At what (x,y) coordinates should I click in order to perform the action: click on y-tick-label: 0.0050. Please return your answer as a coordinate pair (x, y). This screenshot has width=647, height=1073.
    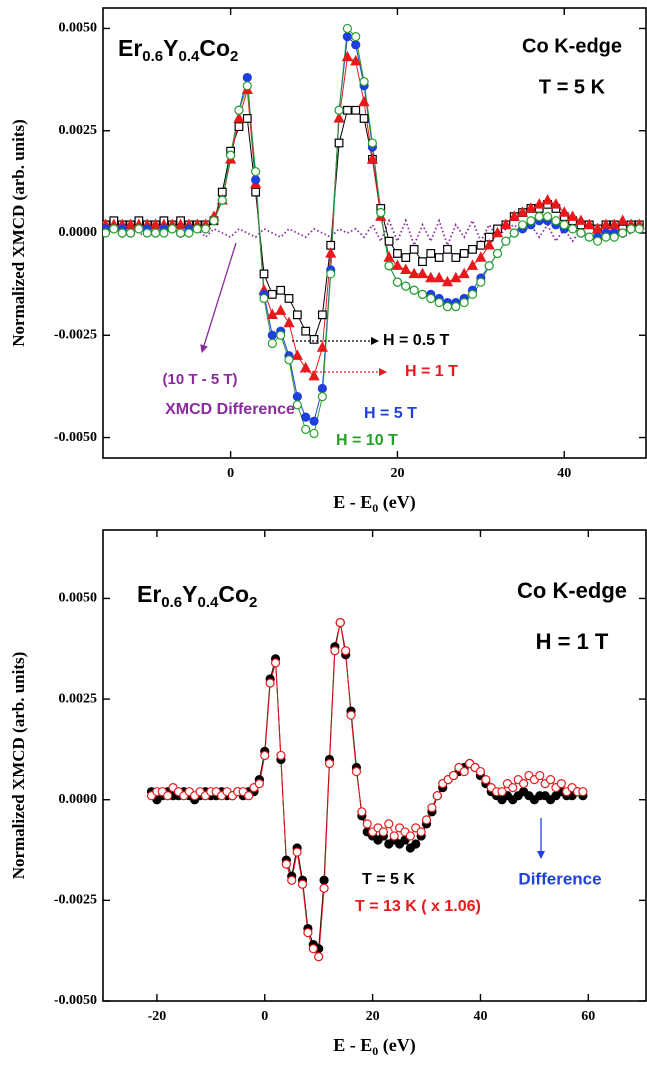
    Looking at the image, I should click on (78, 598).